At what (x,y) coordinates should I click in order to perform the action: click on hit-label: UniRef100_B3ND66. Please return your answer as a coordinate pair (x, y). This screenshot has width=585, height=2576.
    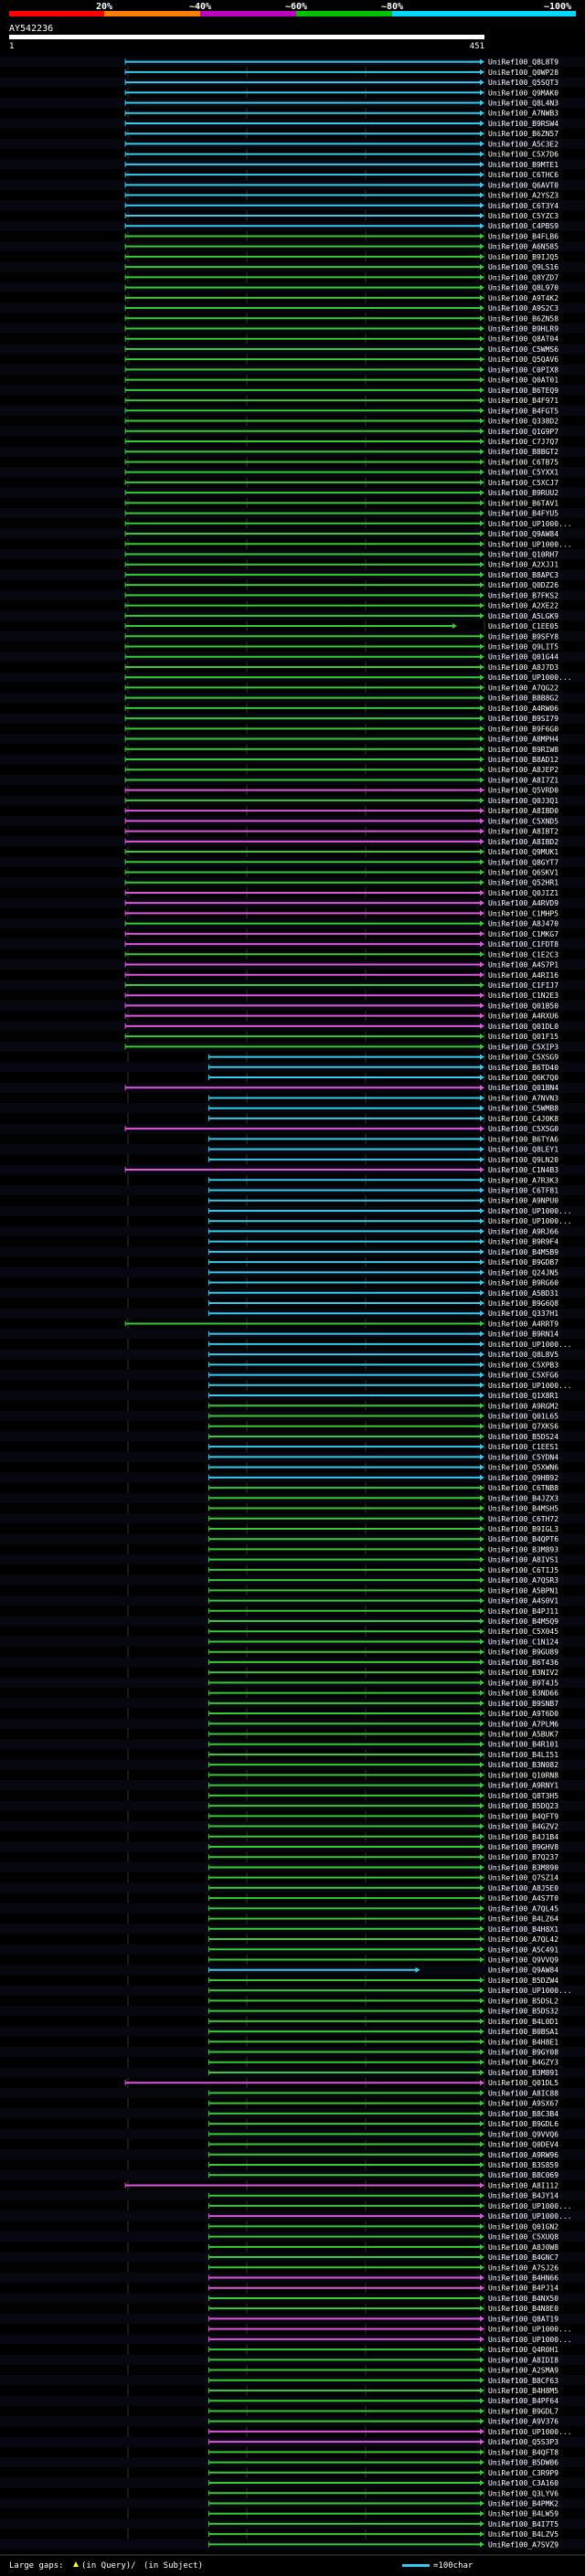
    Looking at the image, I should click on (523, 1694).